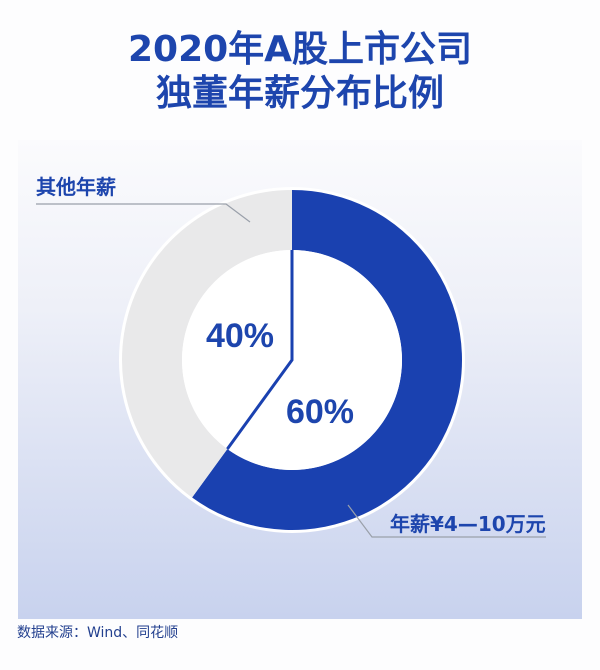 This screenshot has height=670, width=600. Describe the element at coordinates (98, 633) in the screenshot. I see `data-source: 数据来源：Wind、同花顺` at that location.